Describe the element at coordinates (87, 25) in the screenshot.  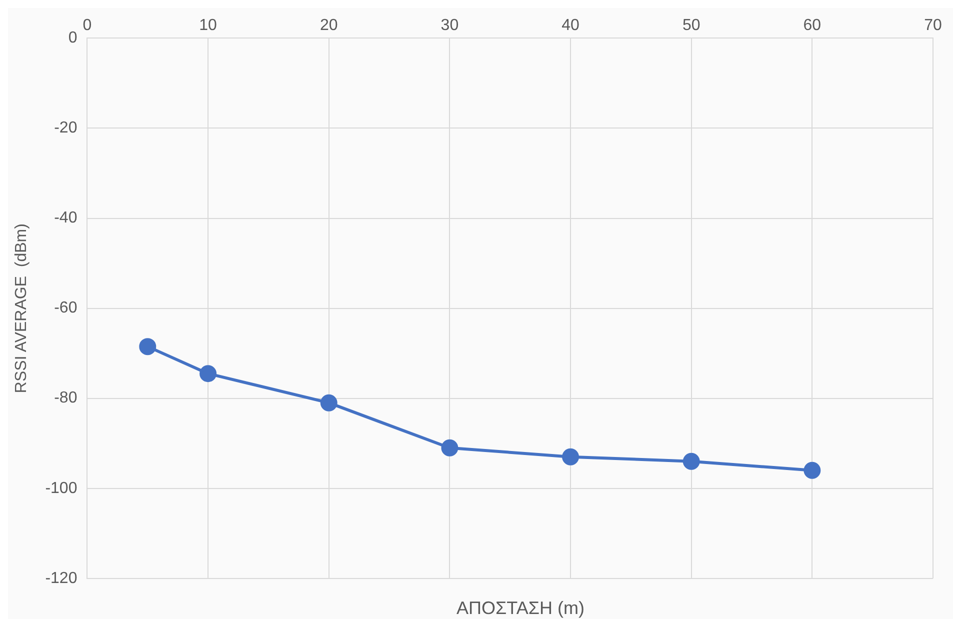
I see `x-tick-label: 0` at that location.